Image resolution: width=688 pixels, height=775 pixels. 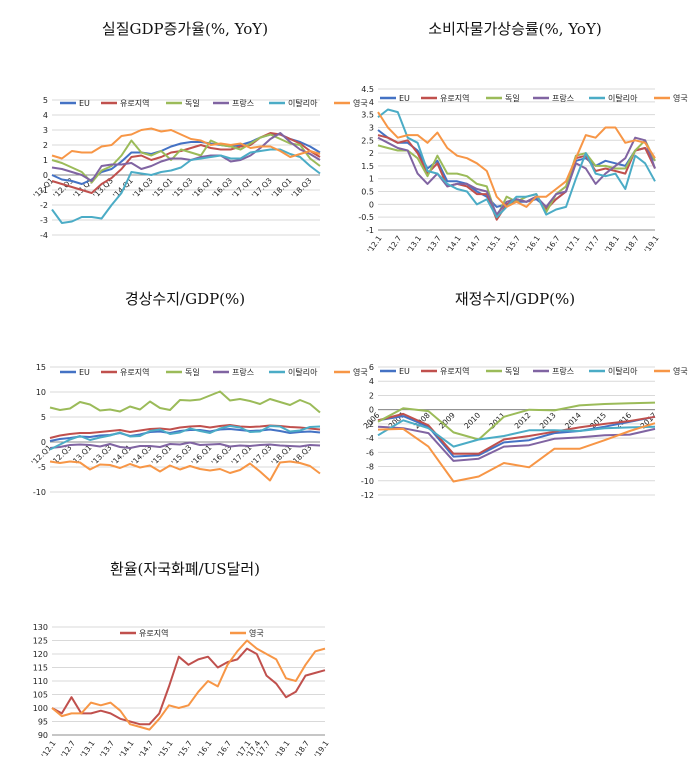 What do you see at coordinates (367, 192) in the screenshot?
I see `y-tick-label: 0.5` at bounding box center [367, 192].